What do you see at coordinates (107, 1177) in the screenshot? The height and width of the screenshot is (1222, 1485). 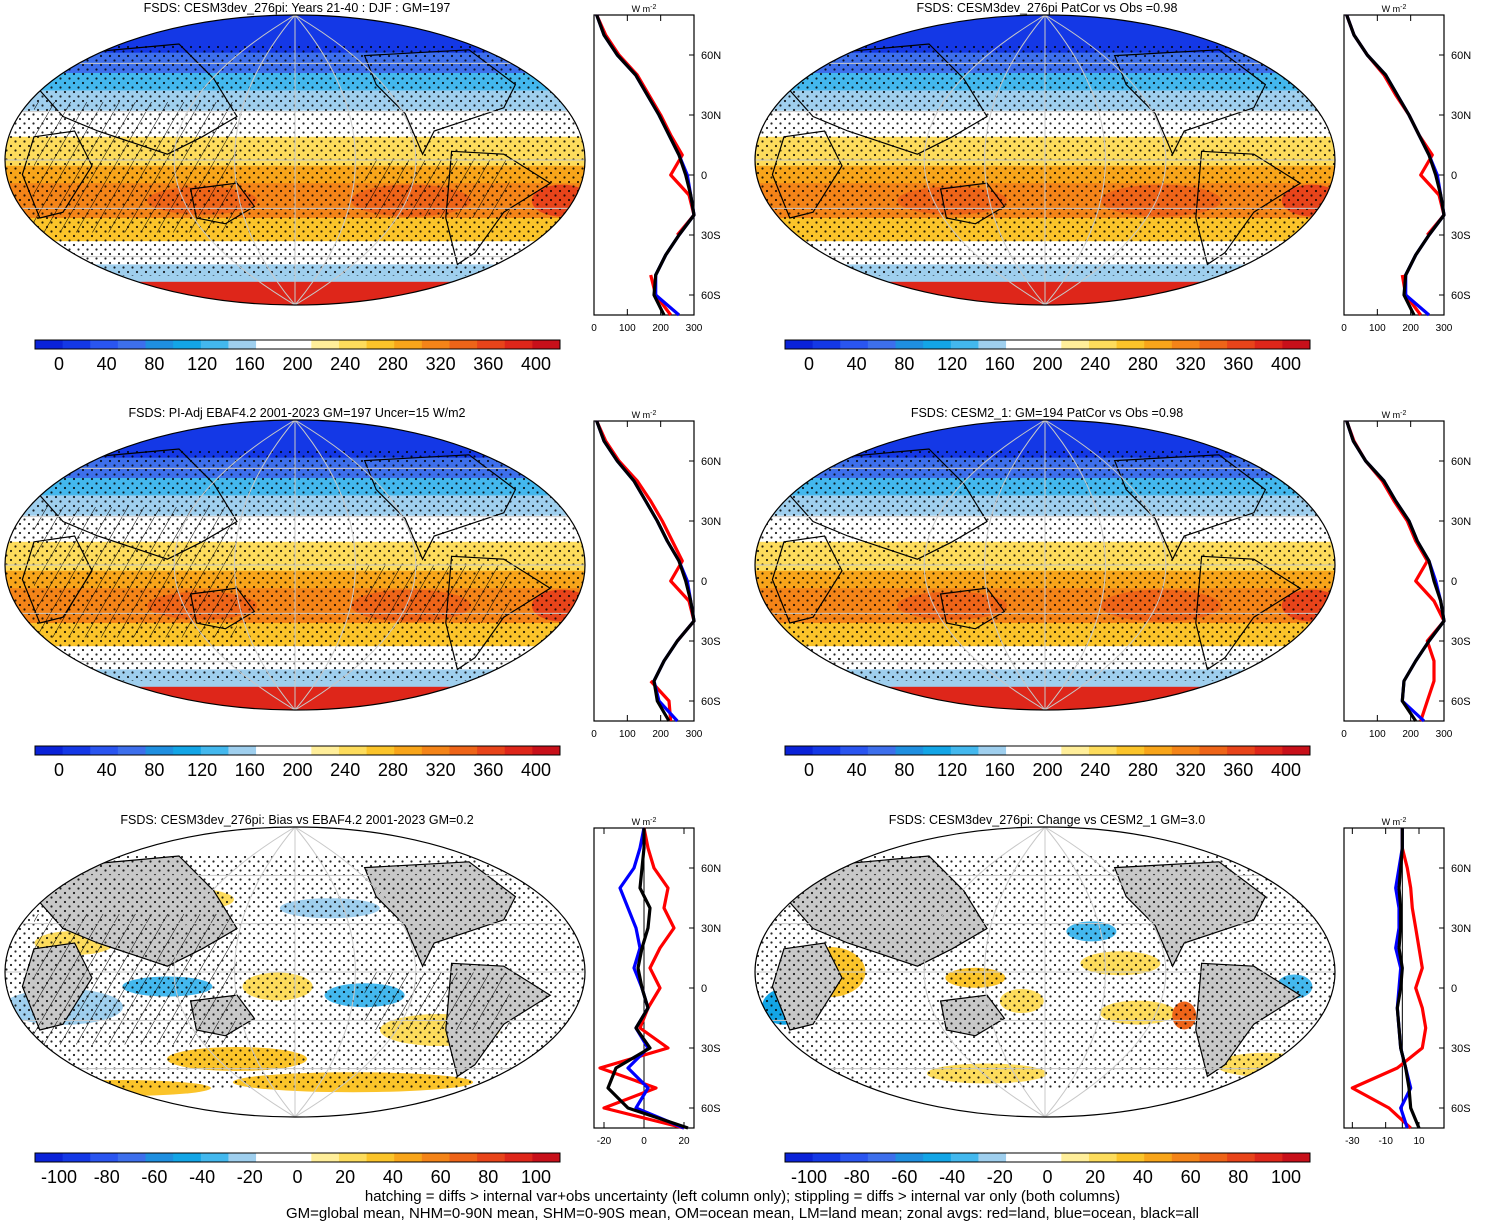 I see `colorbar-label: -80` at bounding box center [107, 1177].